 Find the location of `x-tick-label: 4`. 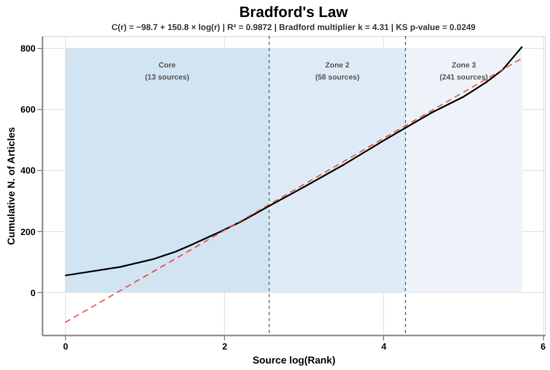

x-tick-label: 4 is located at coordinates (383, 347).